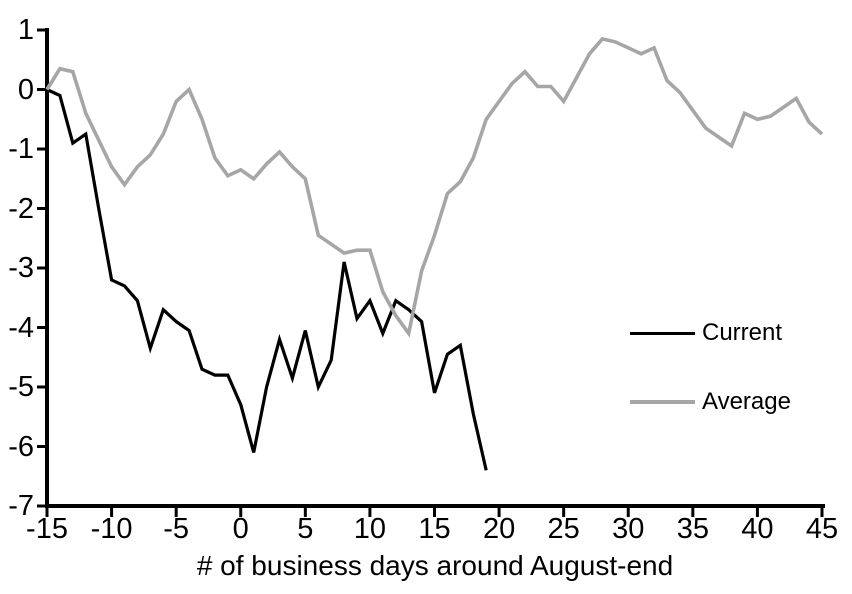 The height and width of the screenshot is (594, 852). What do you see at coordinates (21, 387) in the screenshot?
I see `y-tick-label: -5` at bounding box center [21, 387].